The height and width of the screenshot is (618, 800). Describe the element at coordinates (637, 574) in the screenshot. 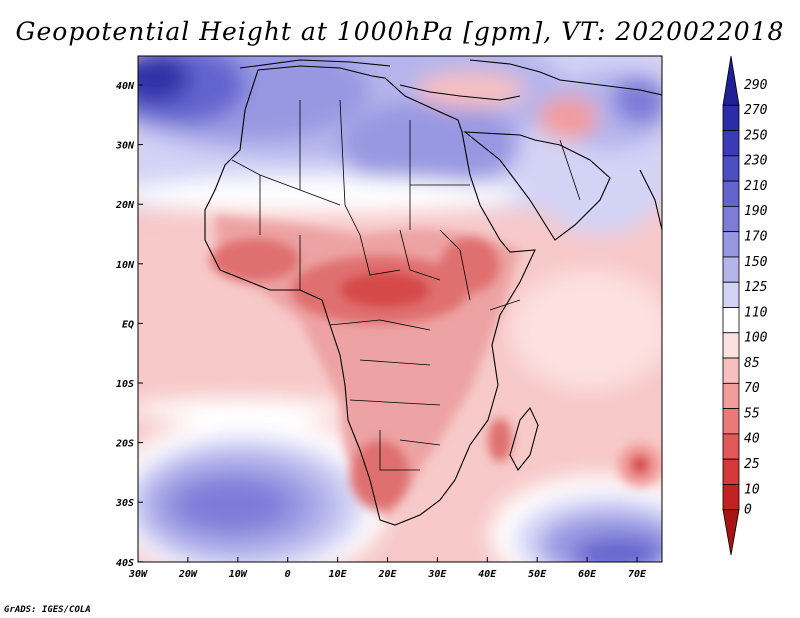

I see `lon-tick-label: 70E` at that location.